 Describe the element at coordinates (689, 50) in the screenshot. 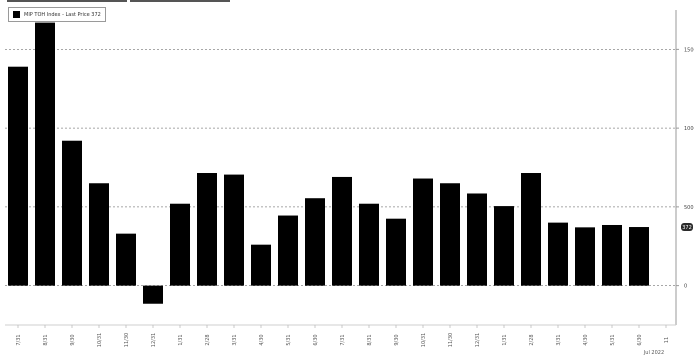

I see `y-tick-label: 1500` at that location.